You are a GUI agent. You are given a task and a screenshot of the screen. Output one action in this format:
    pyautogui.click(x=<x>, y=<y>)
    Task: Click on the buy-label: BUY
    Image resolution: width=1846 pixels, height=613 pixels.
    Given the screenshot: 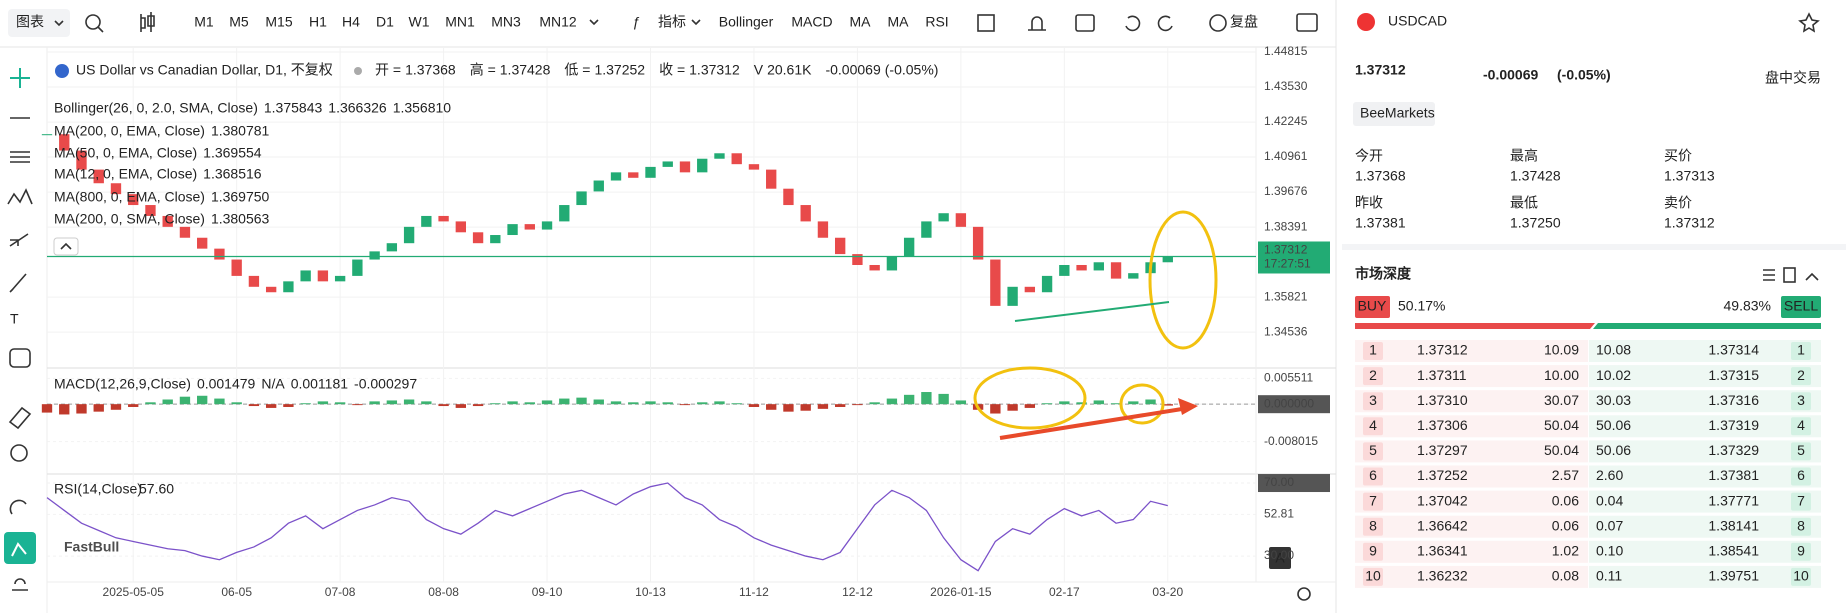 What is the action you would take?
    pyautogui.click(x=1372, y=306)
    